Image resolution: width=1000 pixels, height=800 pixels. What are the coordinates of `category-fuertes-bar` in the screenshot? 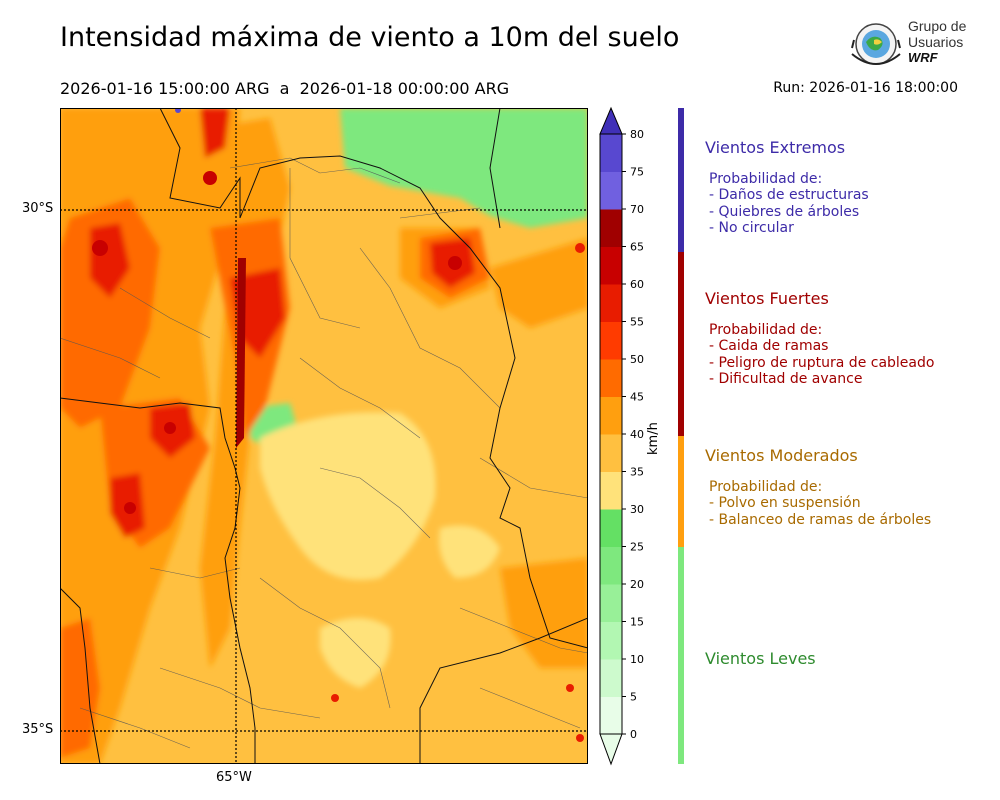 It's located at (681, 344).